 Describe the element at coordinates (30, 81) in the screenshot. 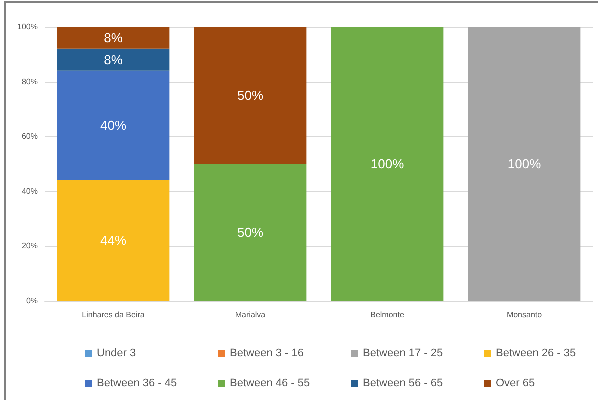

I see `y-tick-label: 80%` at that location.